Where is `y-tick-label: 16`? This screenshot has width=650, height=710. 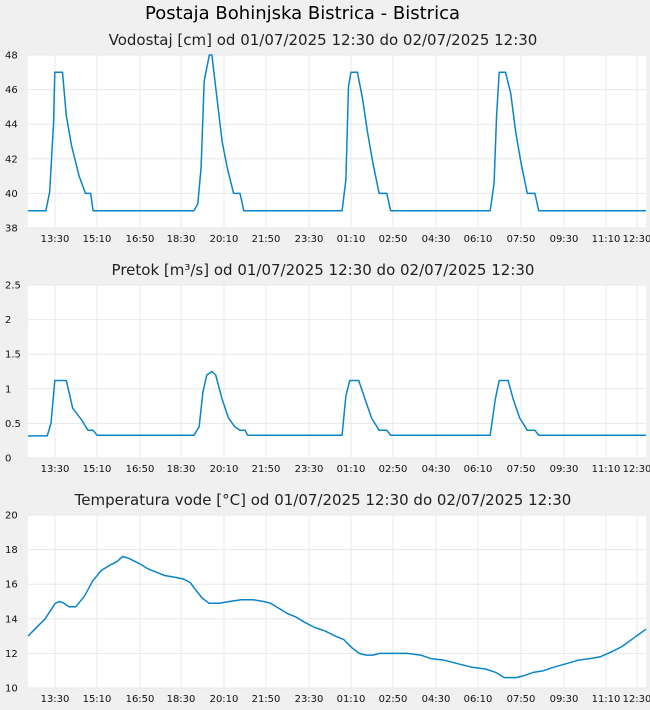
y-tick-label: 16 is located at coordinates (11, 585).